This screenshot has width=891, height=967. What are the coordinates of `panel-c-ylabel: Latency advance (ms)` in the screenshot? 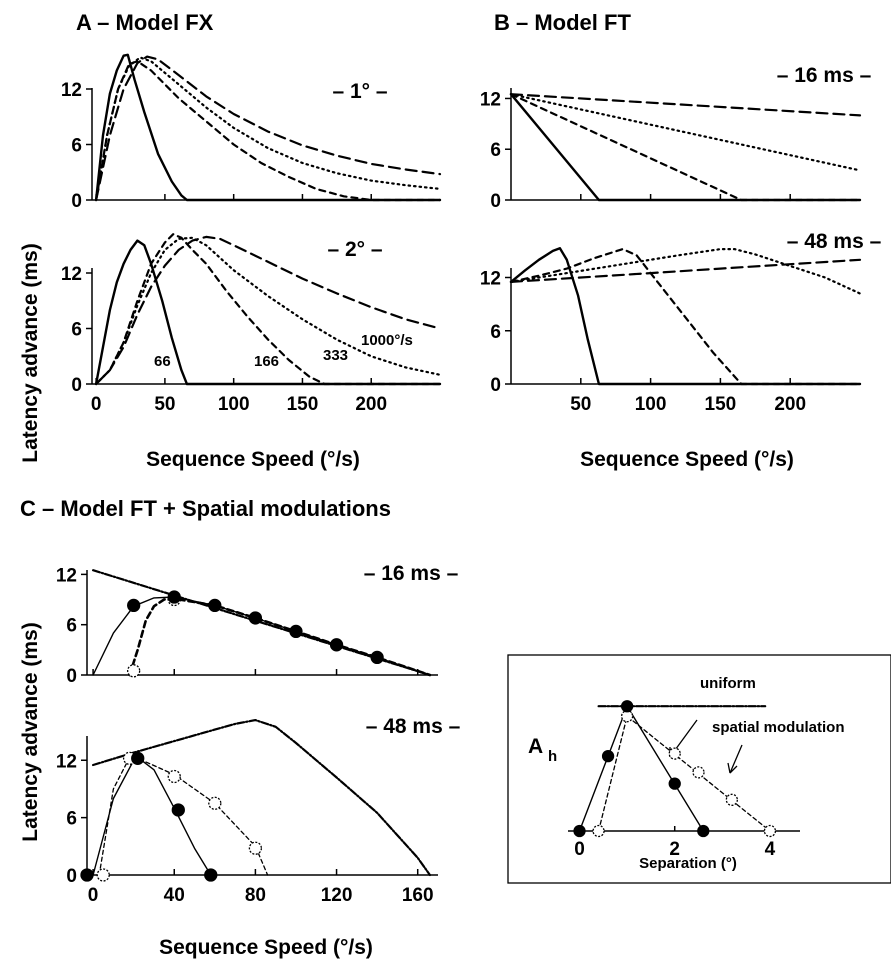 It's located at (30, 731).